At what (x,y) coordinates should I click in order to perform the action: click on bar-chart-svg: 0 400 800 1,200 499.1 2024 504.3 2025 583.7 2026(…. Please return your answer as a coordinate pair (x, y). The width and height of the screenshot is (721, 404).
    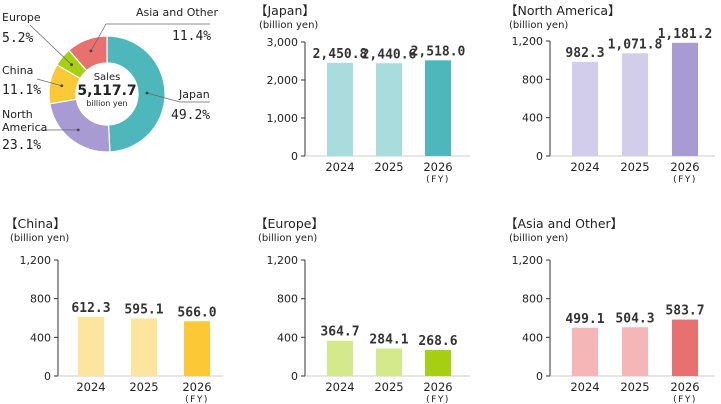
    Looking at the image, I should click on (613, 329).